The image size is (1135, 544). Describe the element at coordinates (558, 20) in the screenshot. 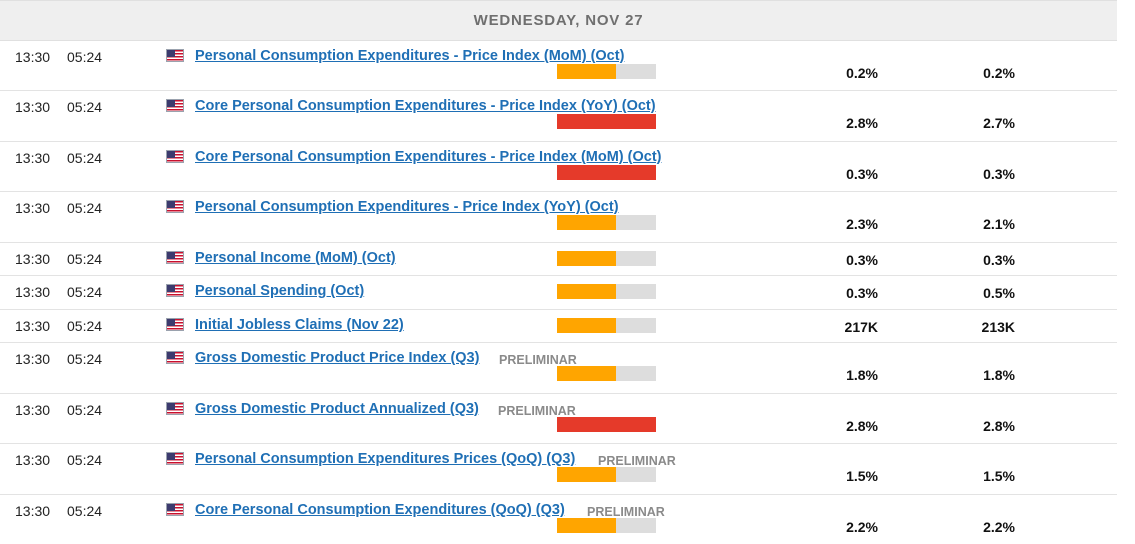

I see `day-header: WEDNESDAY, NOV 27` at that location.